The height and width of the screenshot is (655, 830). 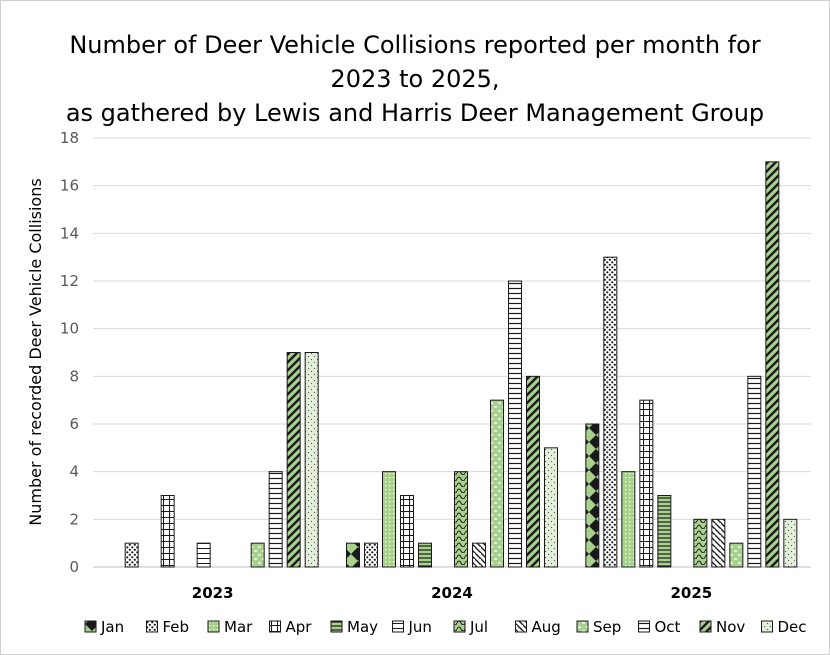 I want to click on legend-label-Oct: Oct, so click(x=668, y=627).